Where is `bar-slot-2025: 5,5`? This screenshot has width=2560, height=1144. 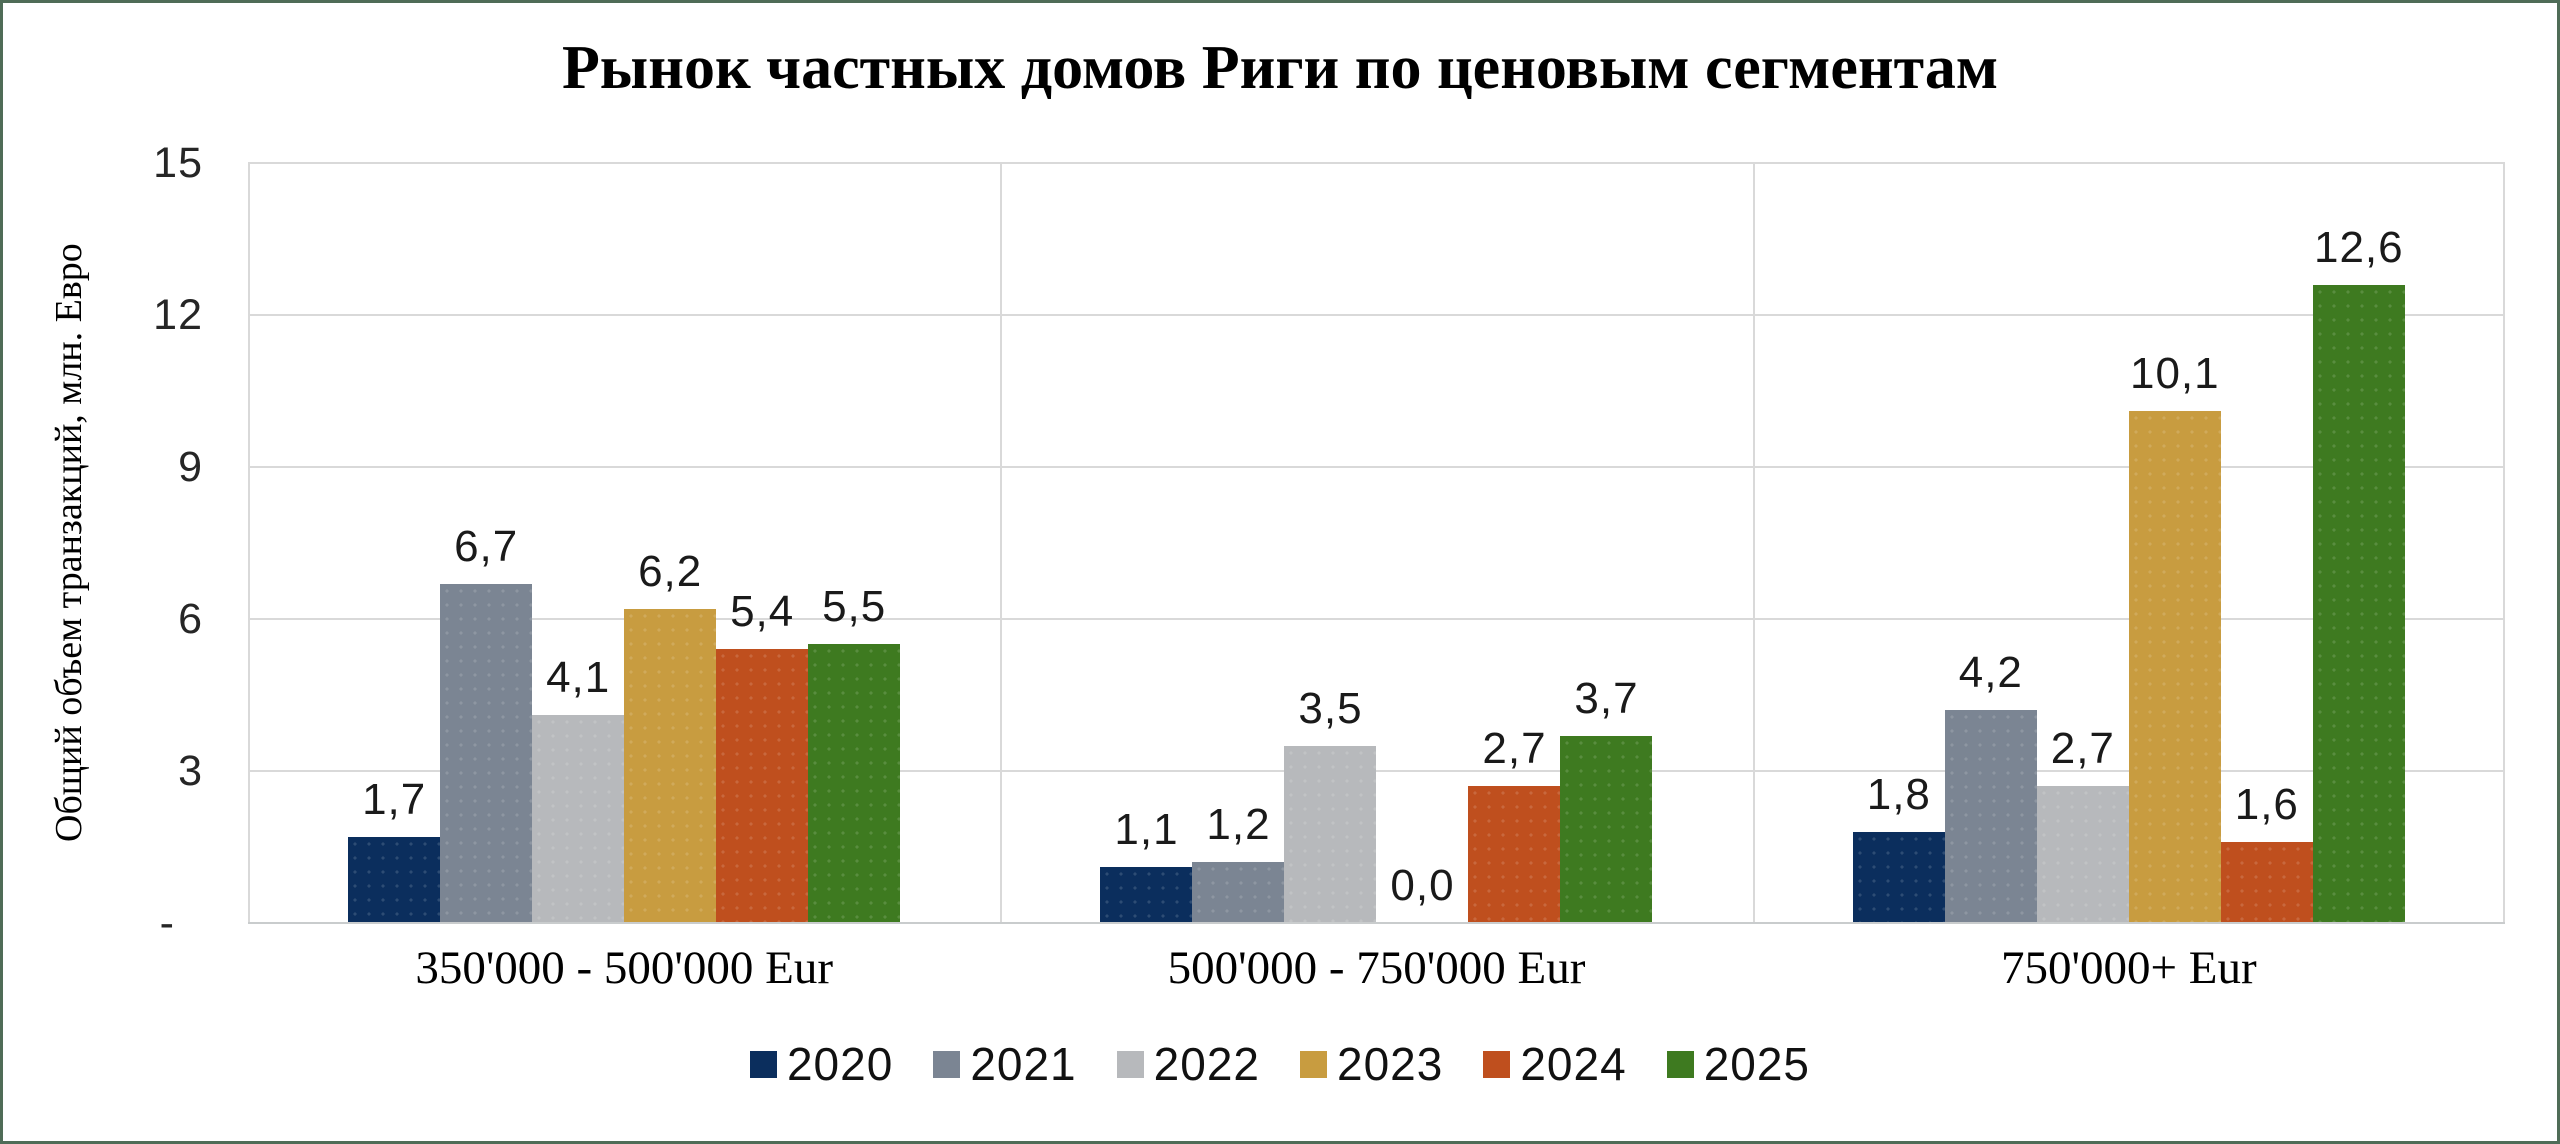
bar-slot-2025: 5,5 is located at coordinates (854, 543).